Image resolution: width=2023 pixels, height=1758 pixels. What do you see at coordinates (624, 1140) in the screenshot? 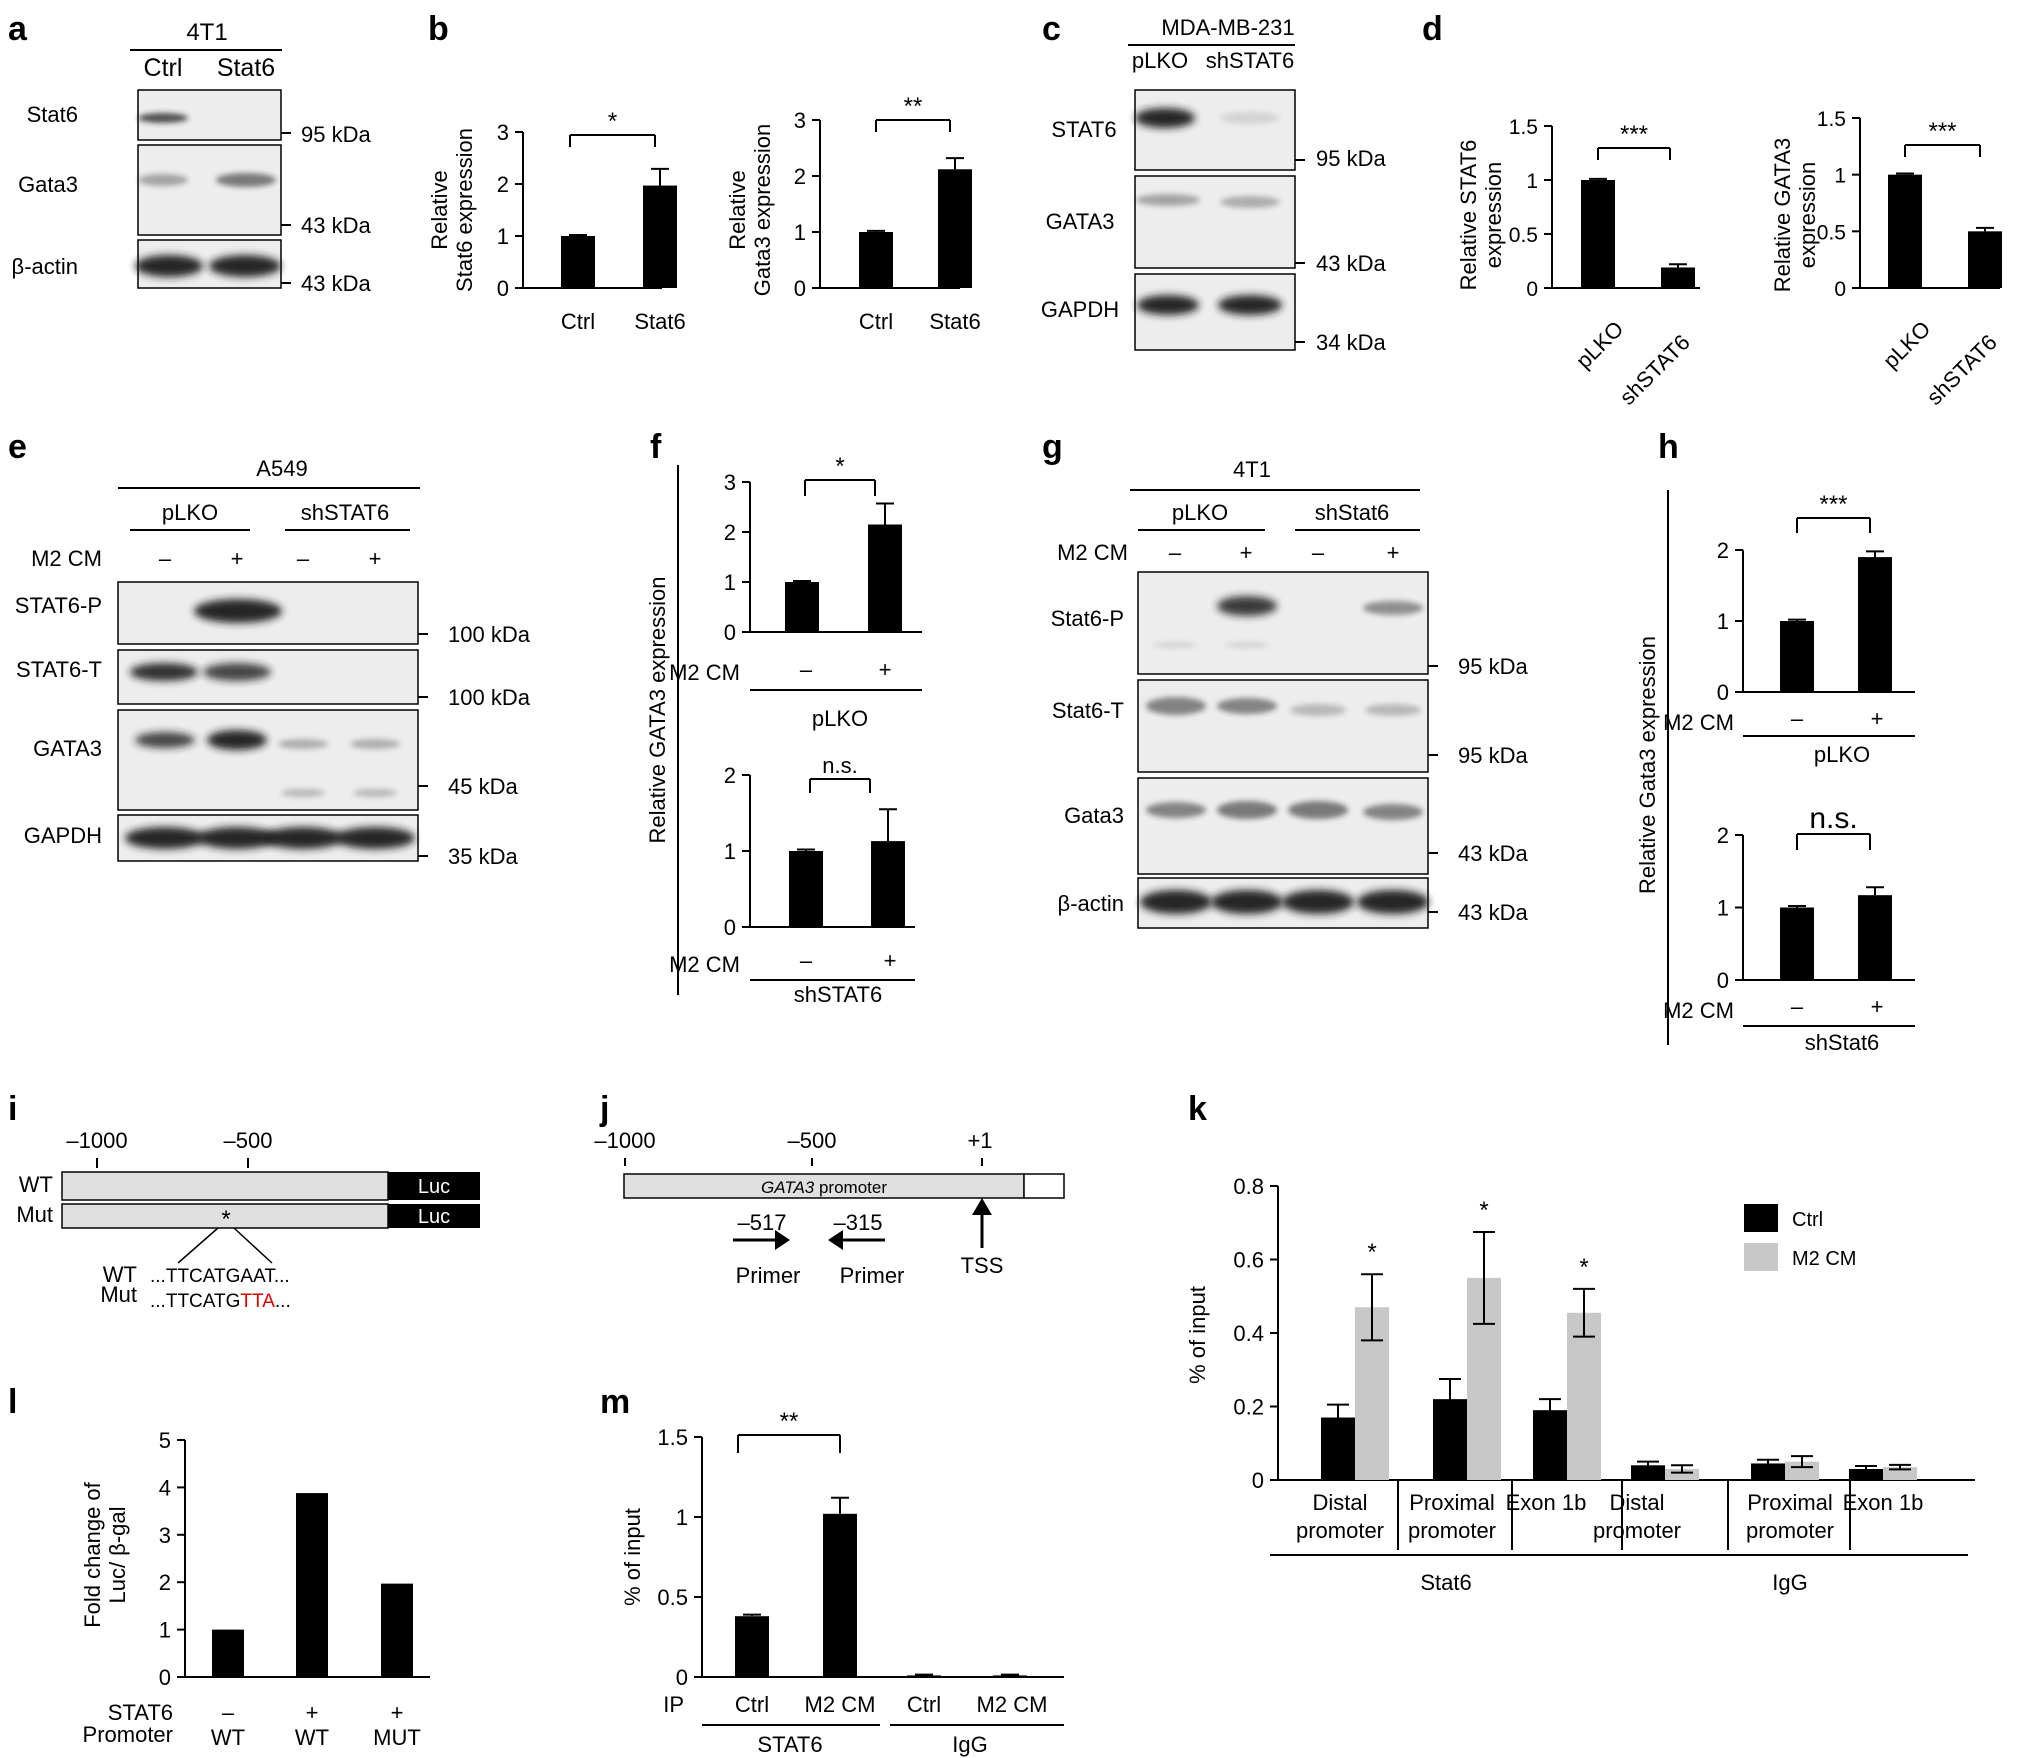
I see `position-label: –1000` at bounding box center [624, 1140].